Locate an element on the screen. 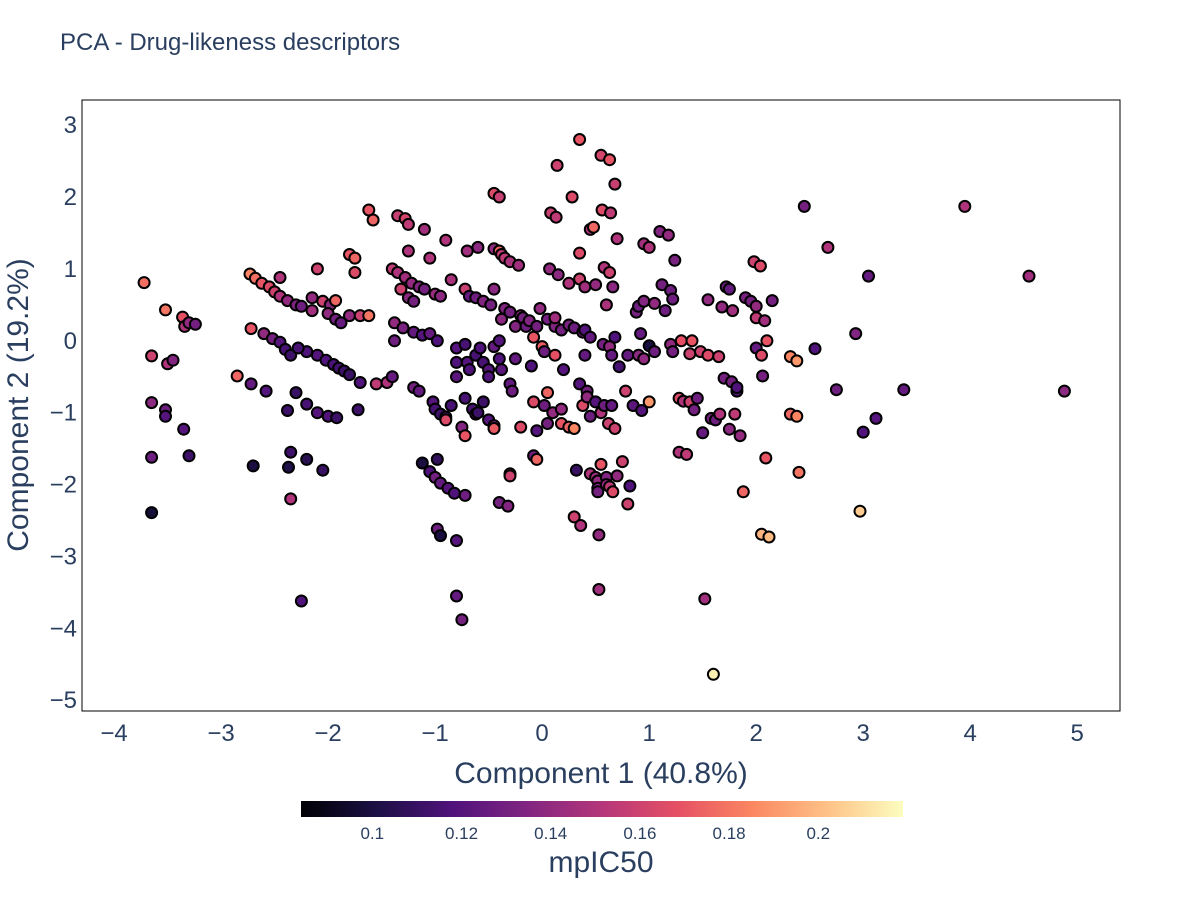 This screenshot has width=1200, height=900. colorbar-tick-label: 0.12 is located at coordinates (461, 833).